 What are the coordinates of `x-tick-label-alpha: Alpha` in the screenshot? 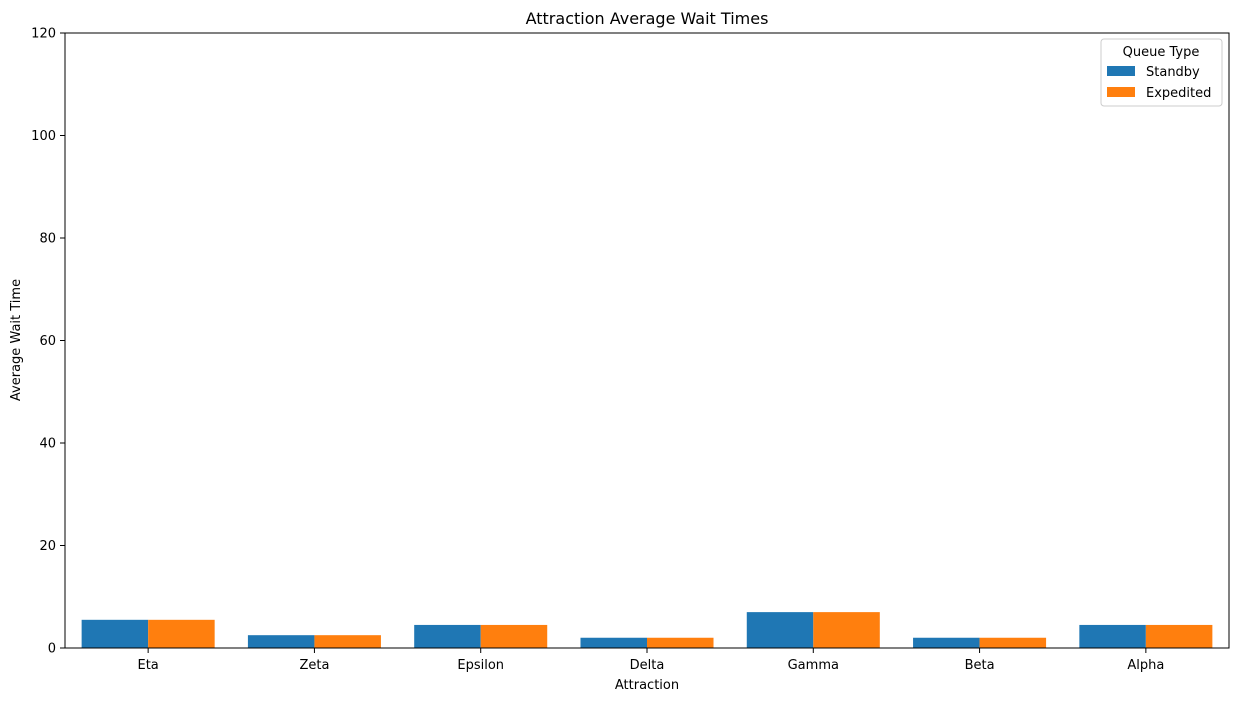 It's located at (1145, 665).